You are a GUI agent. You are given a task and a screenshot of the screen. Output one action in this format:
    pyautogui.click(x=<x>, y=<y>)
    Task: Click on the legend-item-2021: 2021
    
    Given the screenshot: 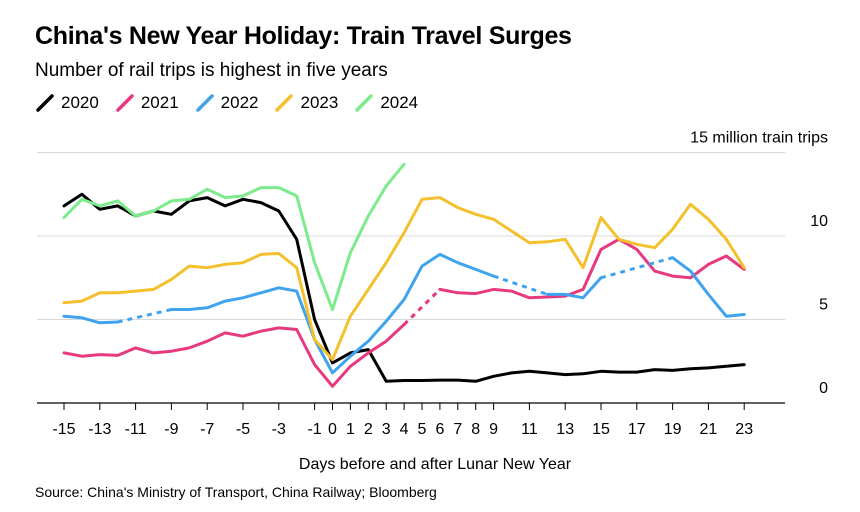 What is the action you would take?
    pyautogui.click(x=147, y=103)
    